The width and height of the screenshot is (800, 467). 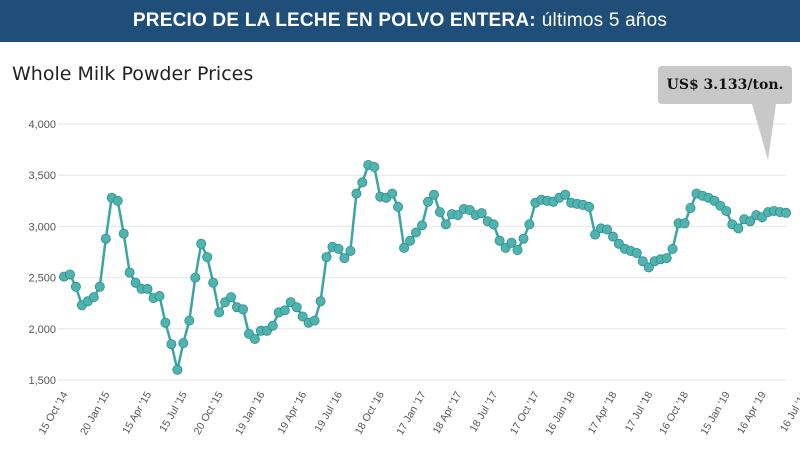 What do you see at coordinates (603, 412) in the screenshot?
I see `x-tick-label: 17 Apr '18` at bounding box center [603, 412].